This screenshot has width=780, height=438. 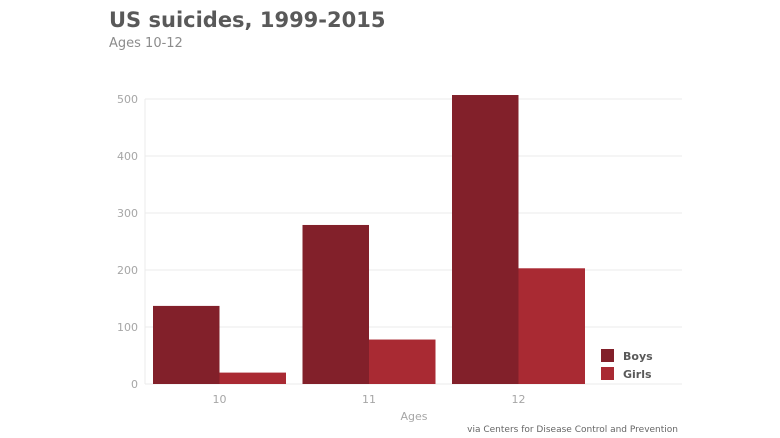 What do you see at coordinates (607, 355) in the screenshot?
I see `legend-swatch-boys` at bounding box center [607, 355].